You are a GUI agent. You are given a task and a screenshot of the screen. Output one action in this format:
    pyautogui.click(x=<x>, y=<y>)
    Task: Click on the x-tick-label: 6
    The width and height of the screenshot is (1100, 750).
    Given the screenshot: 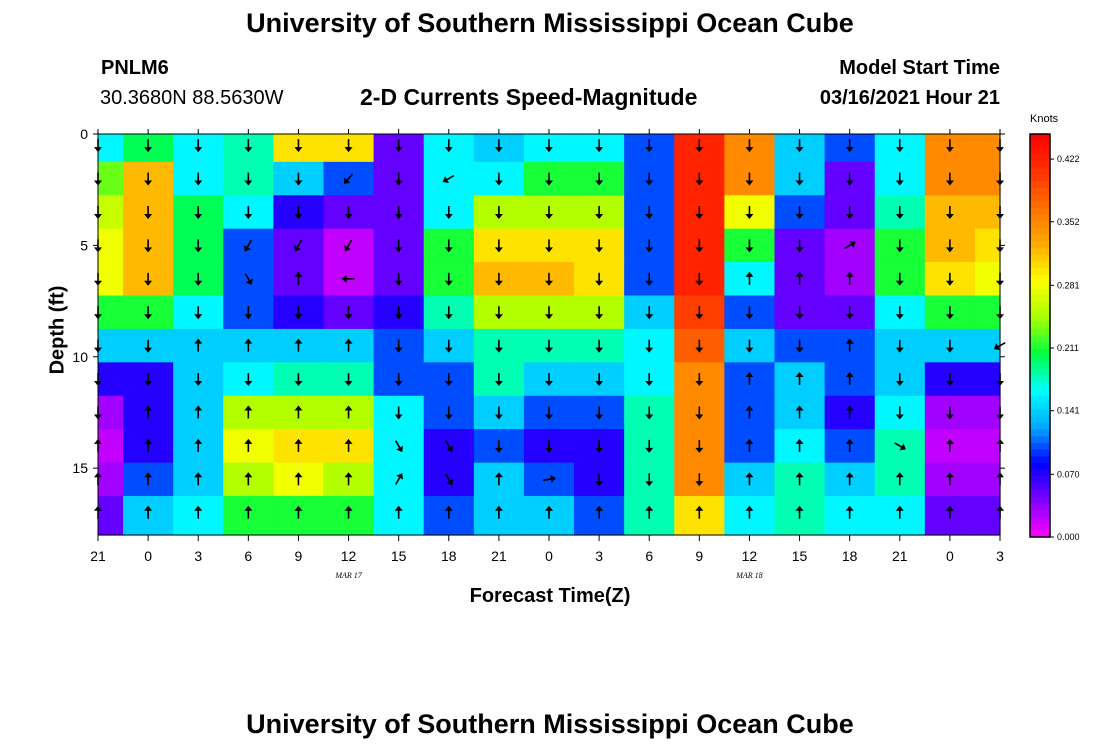 What is the action you would take?
    pyautogui.click(x=248, y=556)
    